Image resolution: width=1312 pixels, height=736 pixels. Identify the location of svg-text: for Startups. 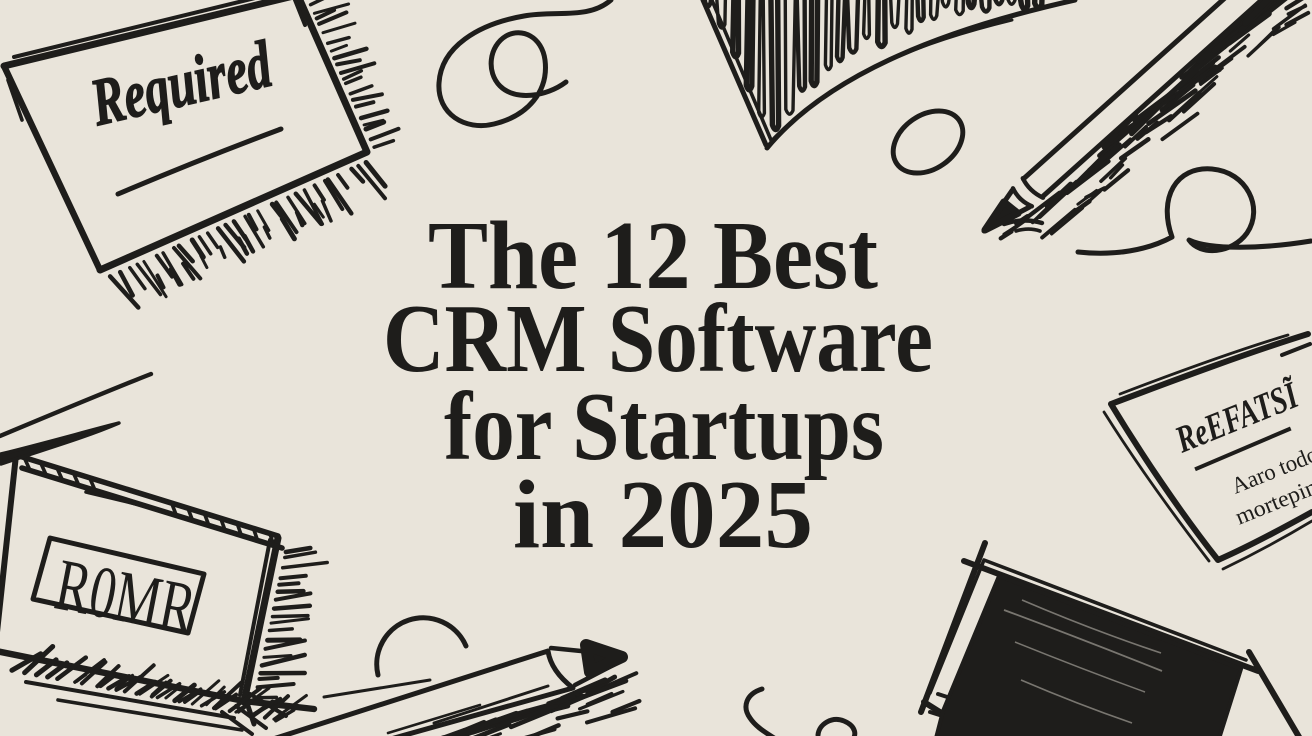
(664, 426).